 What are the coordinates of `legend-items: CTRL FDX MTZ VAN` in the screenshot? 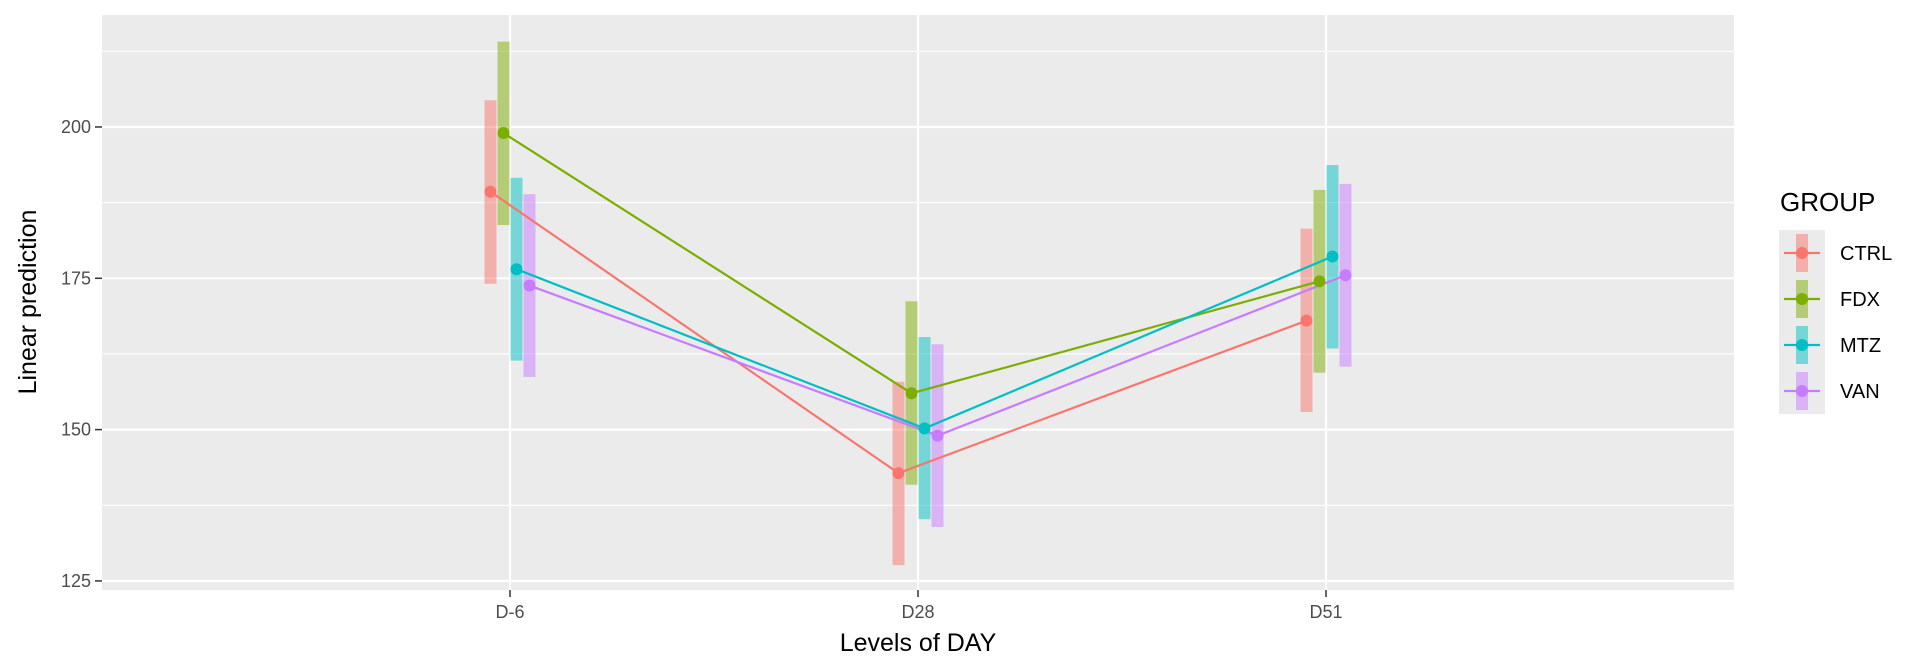 It's located at (1838, 322).